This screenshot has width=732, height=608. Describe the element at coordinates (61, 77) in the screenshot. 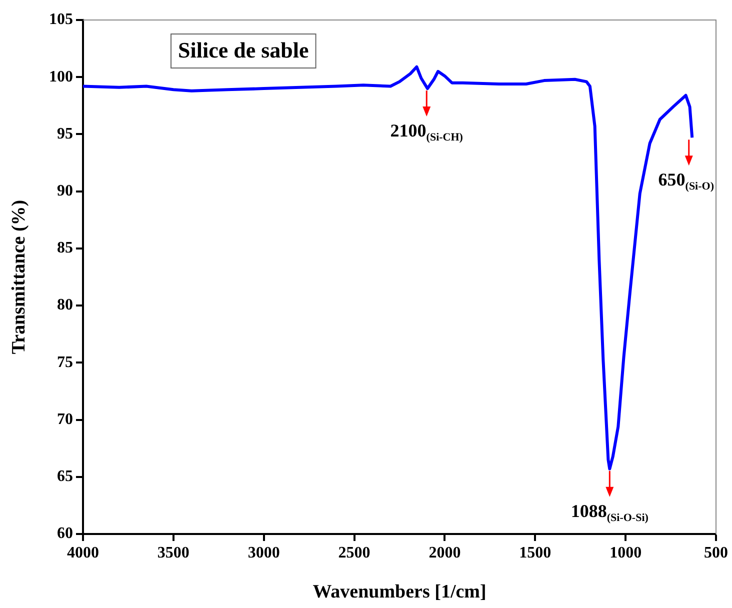

I see `y-tick-label: 100` at that location.